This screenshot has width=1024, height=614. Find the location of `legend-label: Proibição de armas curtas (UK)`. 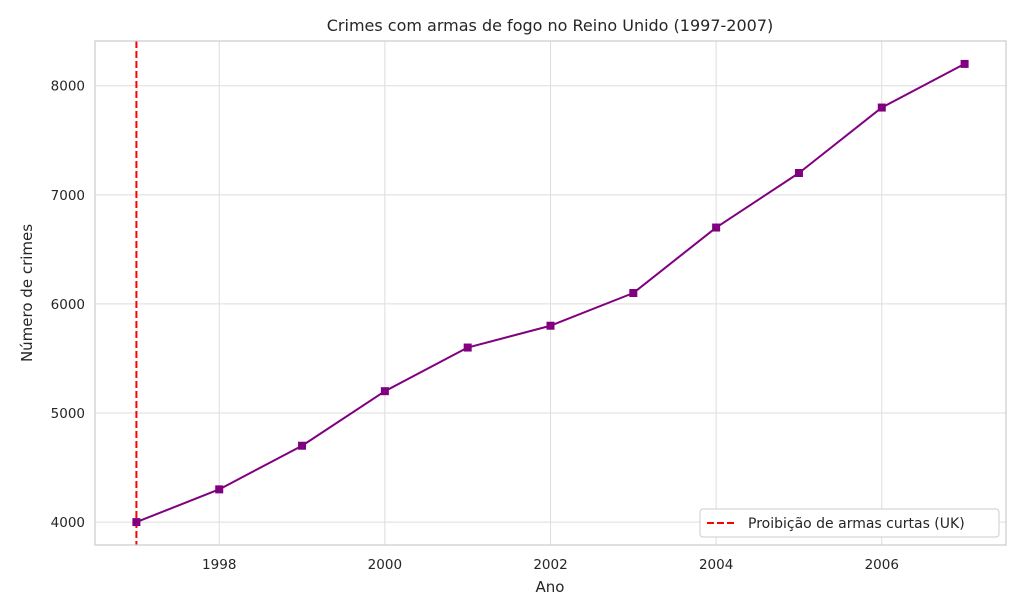

legend-label: Proibição de armas curtas (UK) is located at coordinates (856, 524).